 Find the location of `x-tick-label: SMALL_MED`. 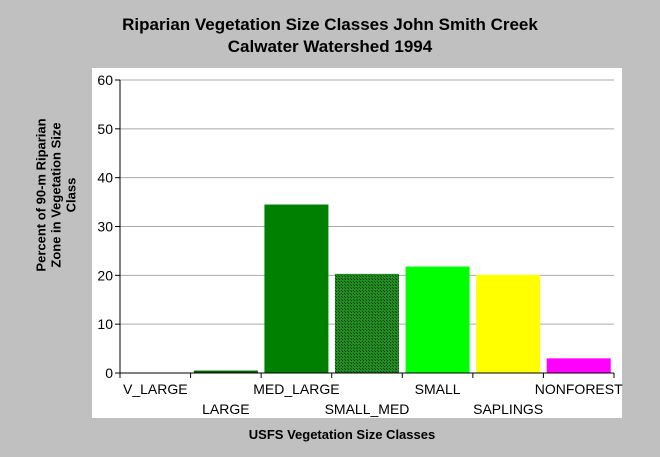

x-tick-label: SMALL_MED is located at coordinates (367, 409).